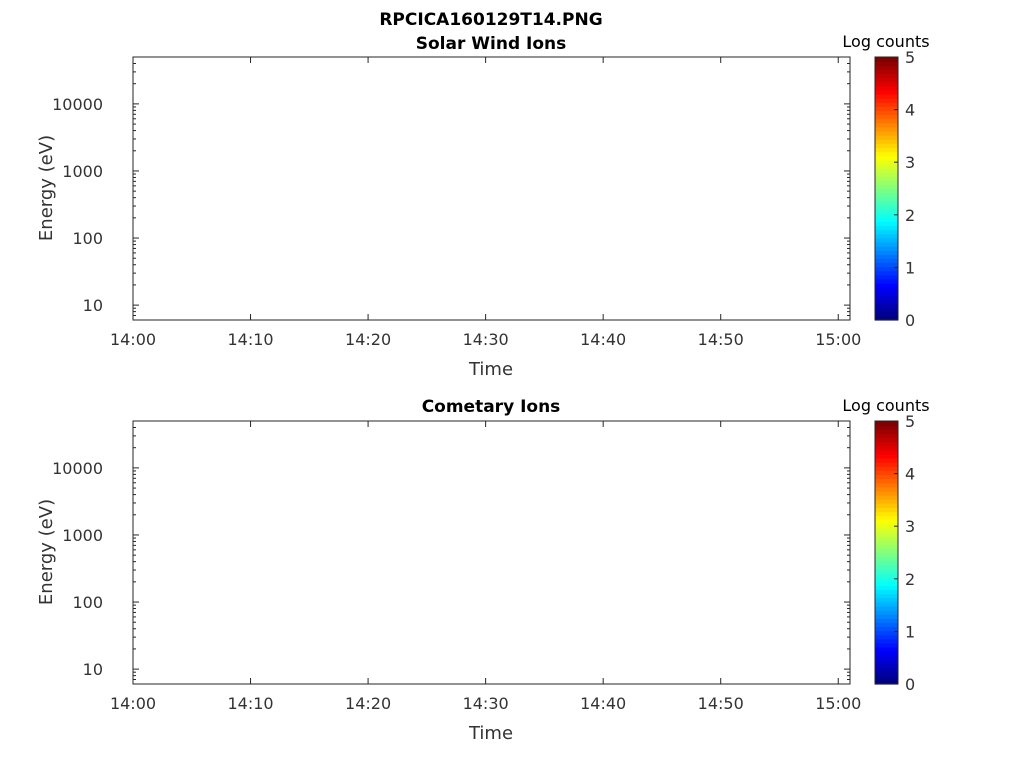 The height and width of the screenshot is (768, 1024). I want to click on y-tick-label: 100, so click(87, 238).